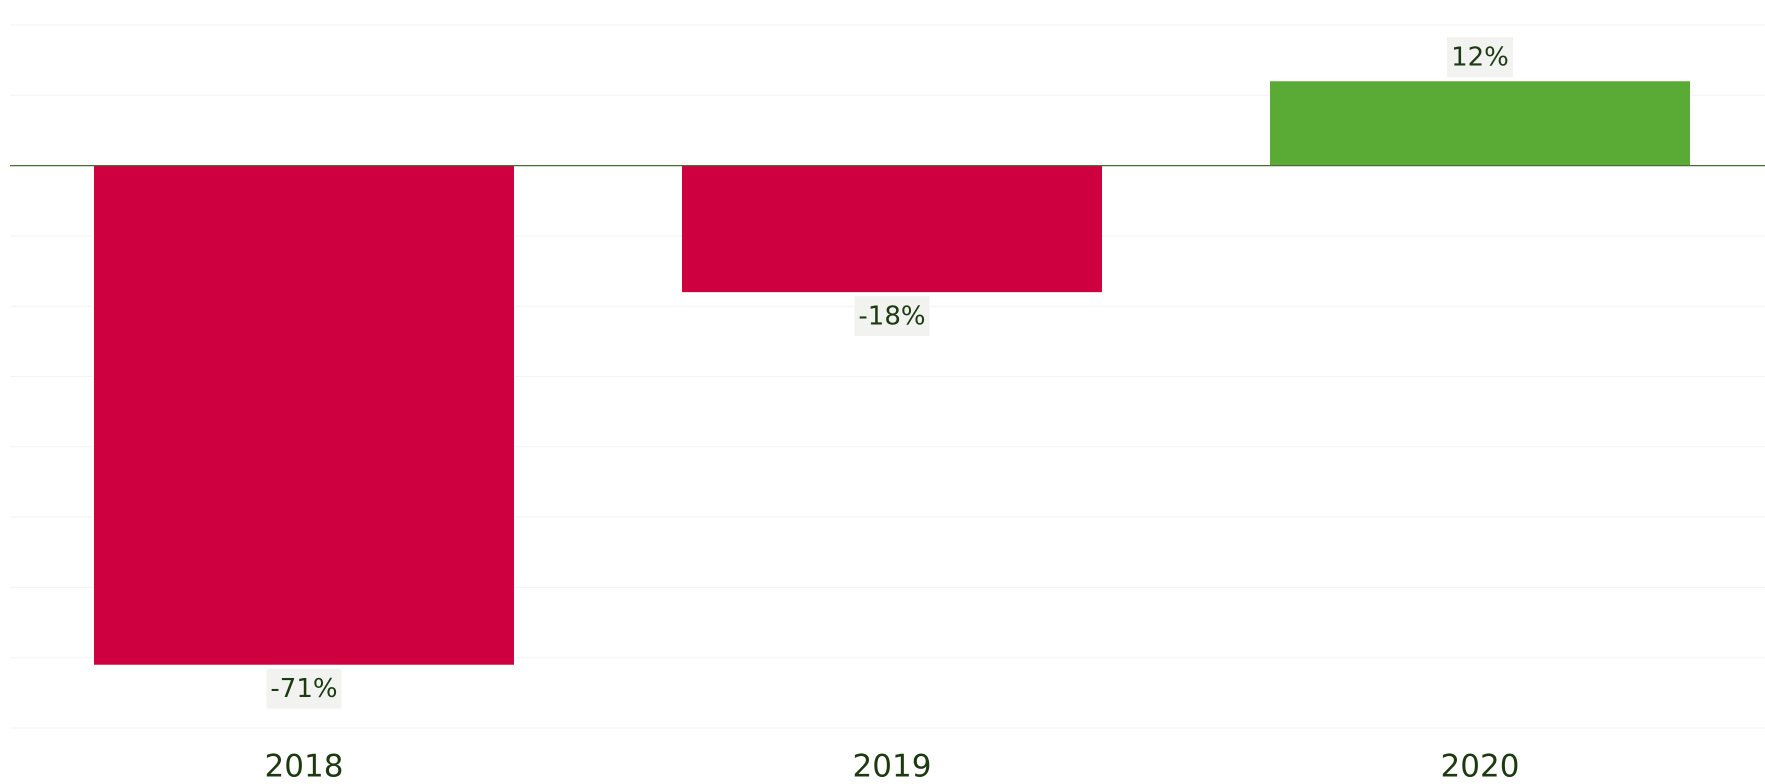 Image resolution: width=1765 pixels, height=784 pixels. I want to click on x-tick-label: 2018, so click(304, 766).